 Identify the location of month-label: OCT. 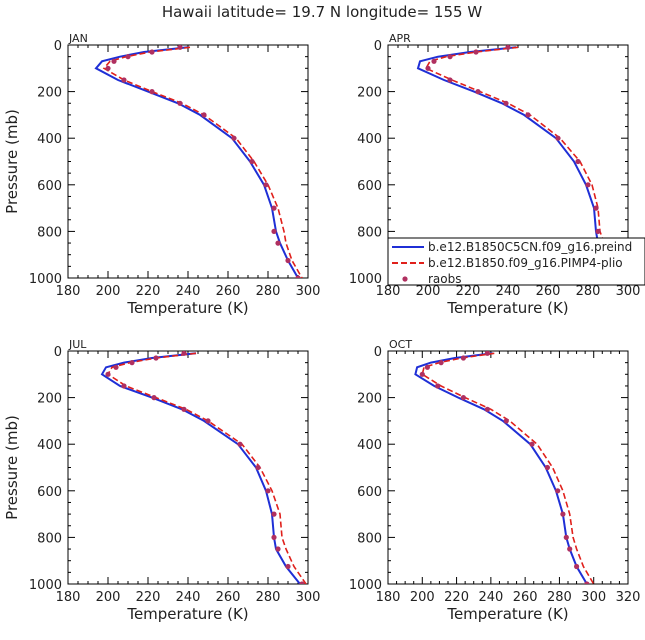
(400, 344).